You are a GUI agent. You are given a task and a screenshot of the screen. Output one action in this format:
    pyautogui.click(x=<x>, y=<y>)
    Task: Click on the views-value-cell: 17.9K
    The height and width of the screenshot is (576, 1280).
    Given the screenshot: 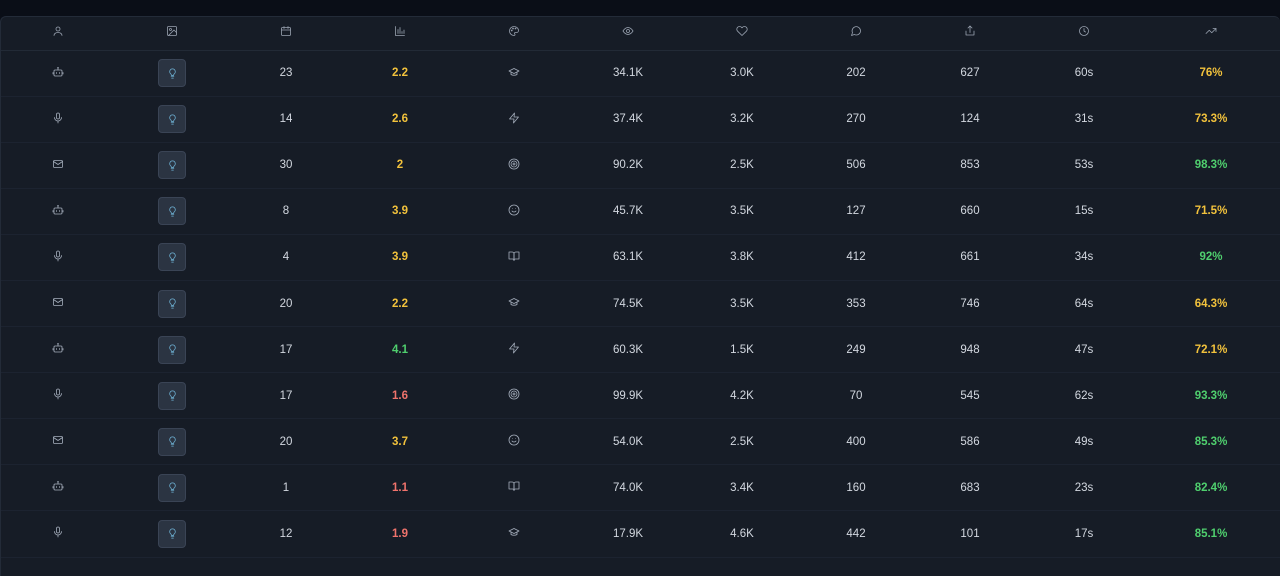 What is the action you would take?
    pyautogui.click(x=628, y=534)
    